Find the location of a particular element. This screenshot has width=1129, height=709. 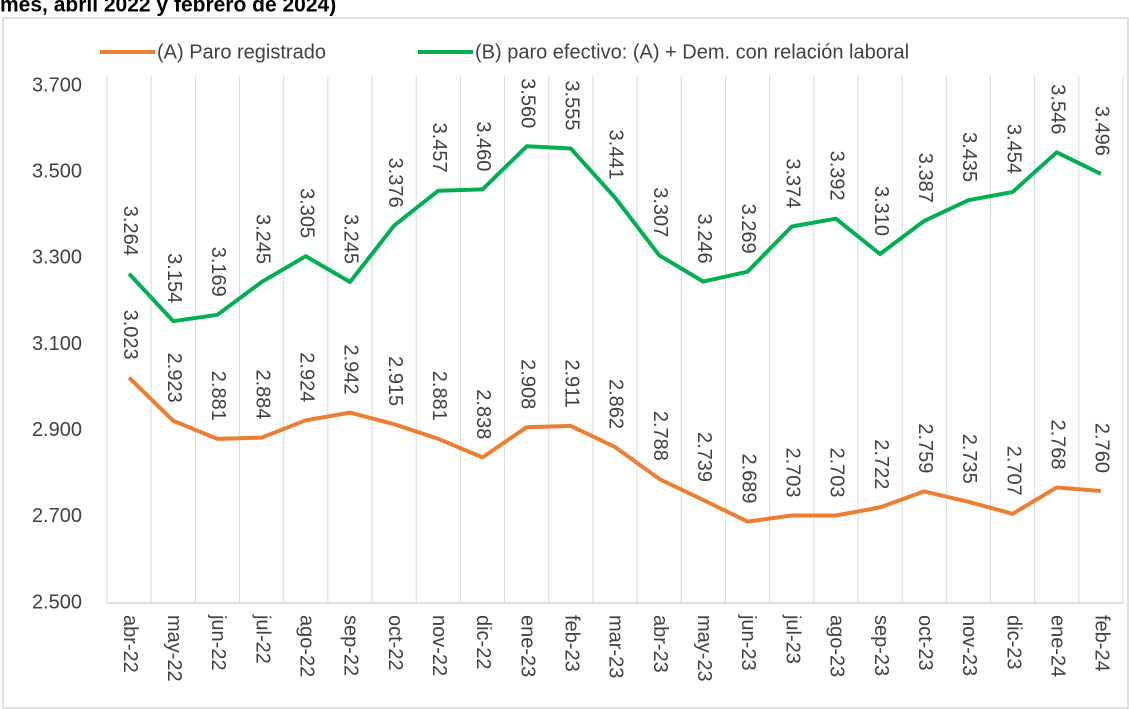

data-label: 3.496 is located at coordinates (1102, 131).